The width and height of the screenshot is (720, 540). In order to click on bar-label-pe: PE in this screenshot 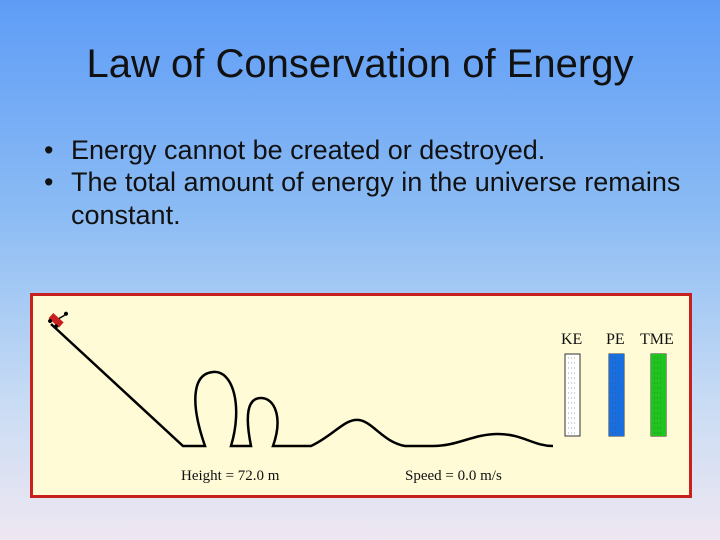, I will do `click(615, 339)`.